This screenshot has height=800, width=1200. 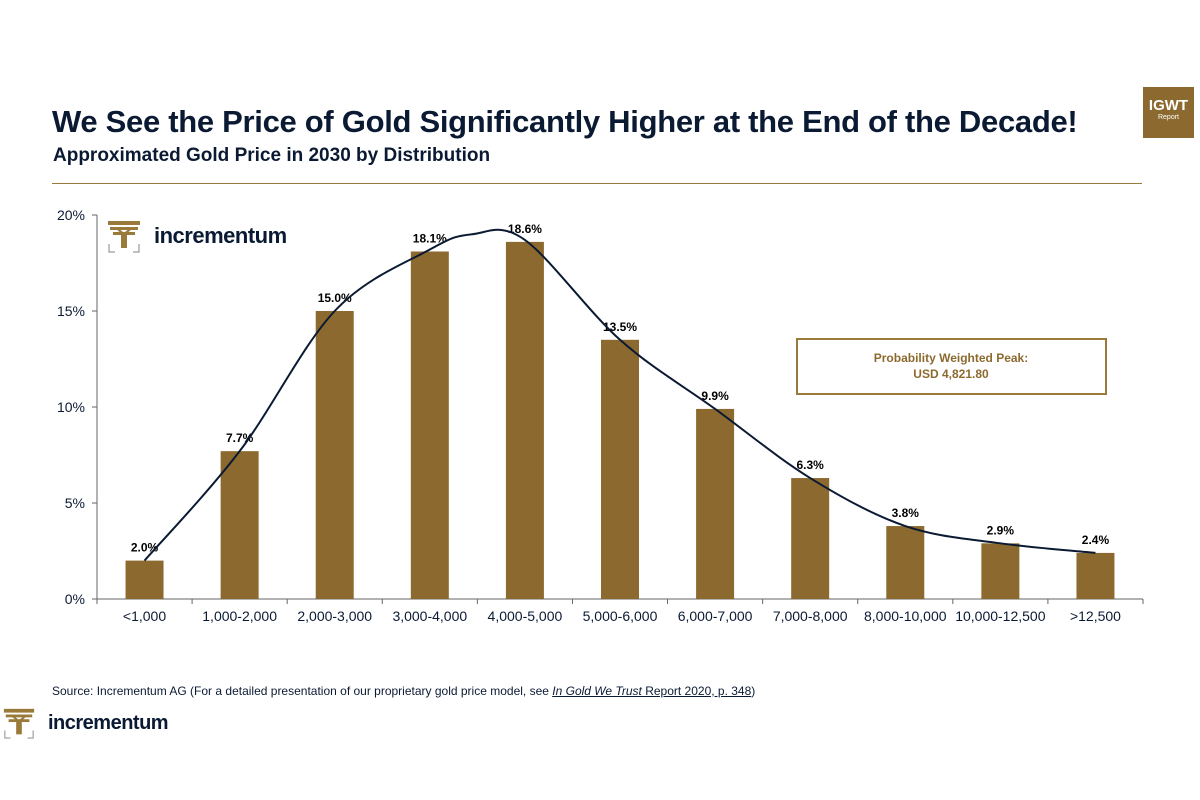 What do you see at coordinates (1168, 117) in the screenshot?
I see `badge-sub-text: Report` at bounding box center [1168, 117].